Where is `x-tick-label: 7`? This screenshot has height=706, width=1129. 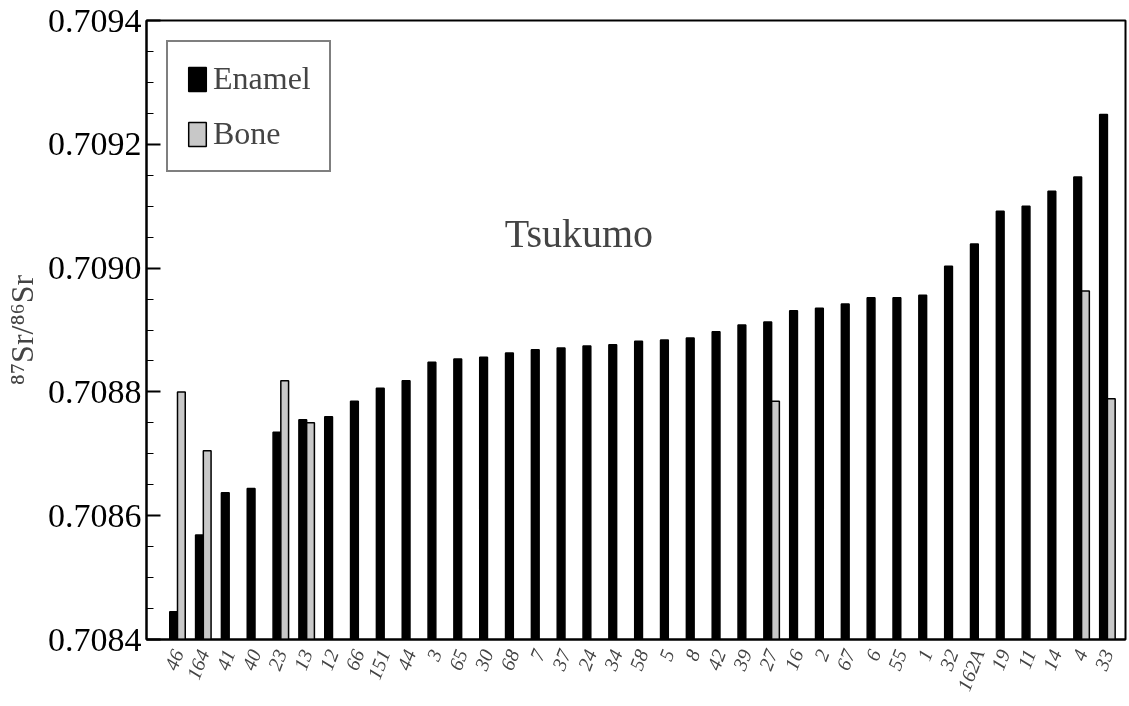 x-tick-label: 7 is located at coordinates (537, 654).